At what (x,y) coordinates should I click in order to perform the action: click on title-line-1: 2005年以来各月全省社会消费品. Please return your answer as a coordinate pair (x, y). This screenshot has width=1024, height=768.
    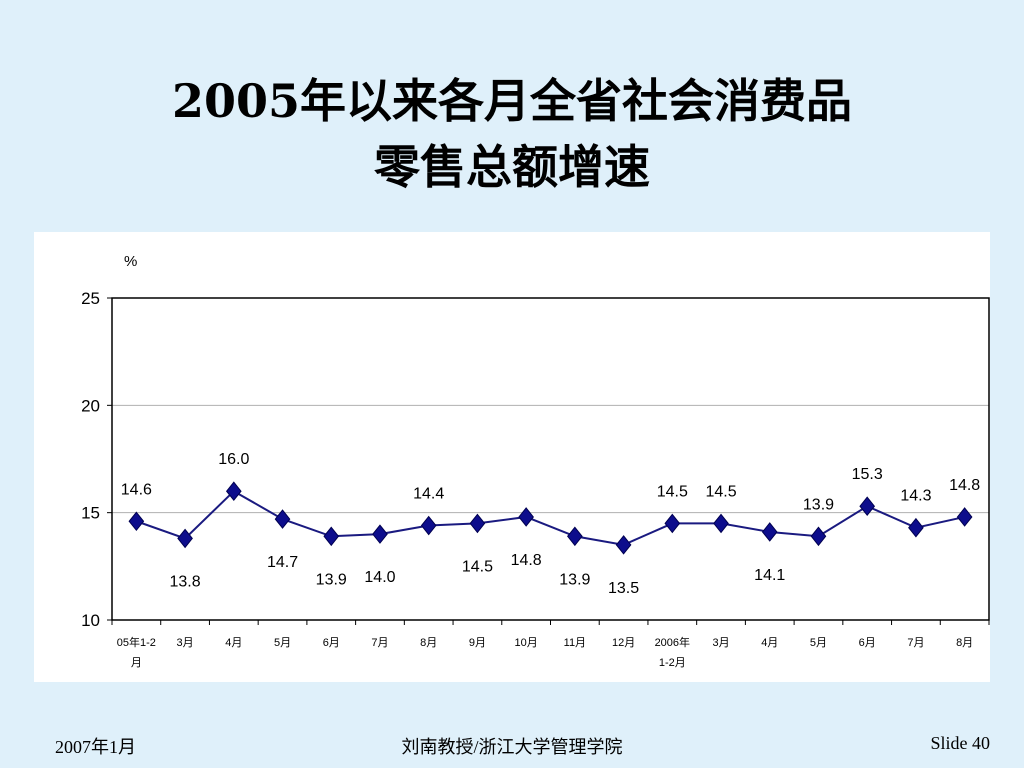
    Looking at the image, I should click on (512, 101).